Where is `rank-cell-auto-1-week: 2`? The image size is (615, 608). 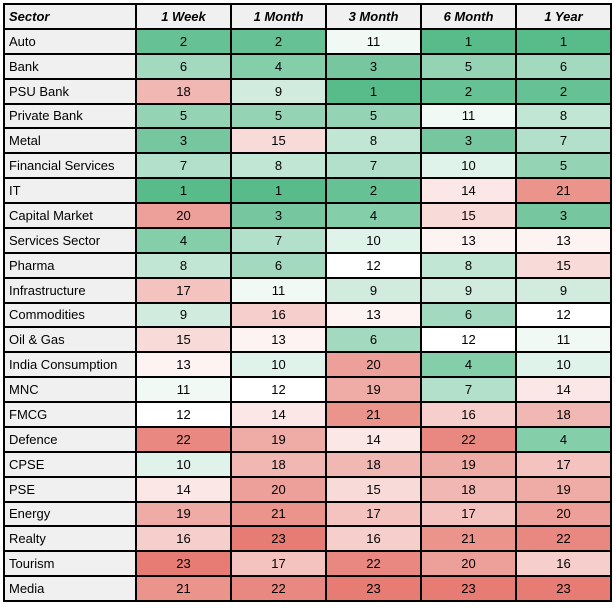 rank-cell-auto-1-week: 2 is located at coordinates (183, 41).